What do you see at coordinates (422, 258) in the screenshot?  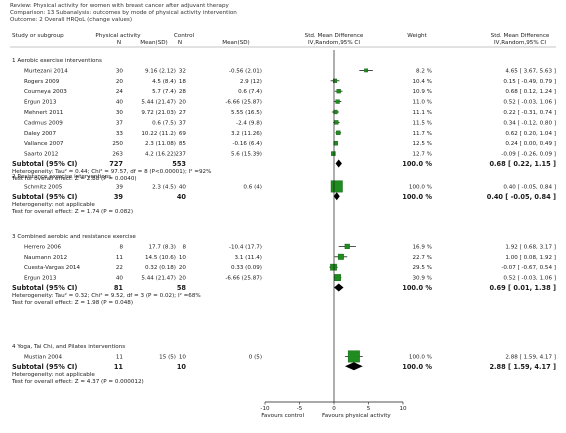 I see `study-weight: 22.7 %` at bounding box center [422, 258].